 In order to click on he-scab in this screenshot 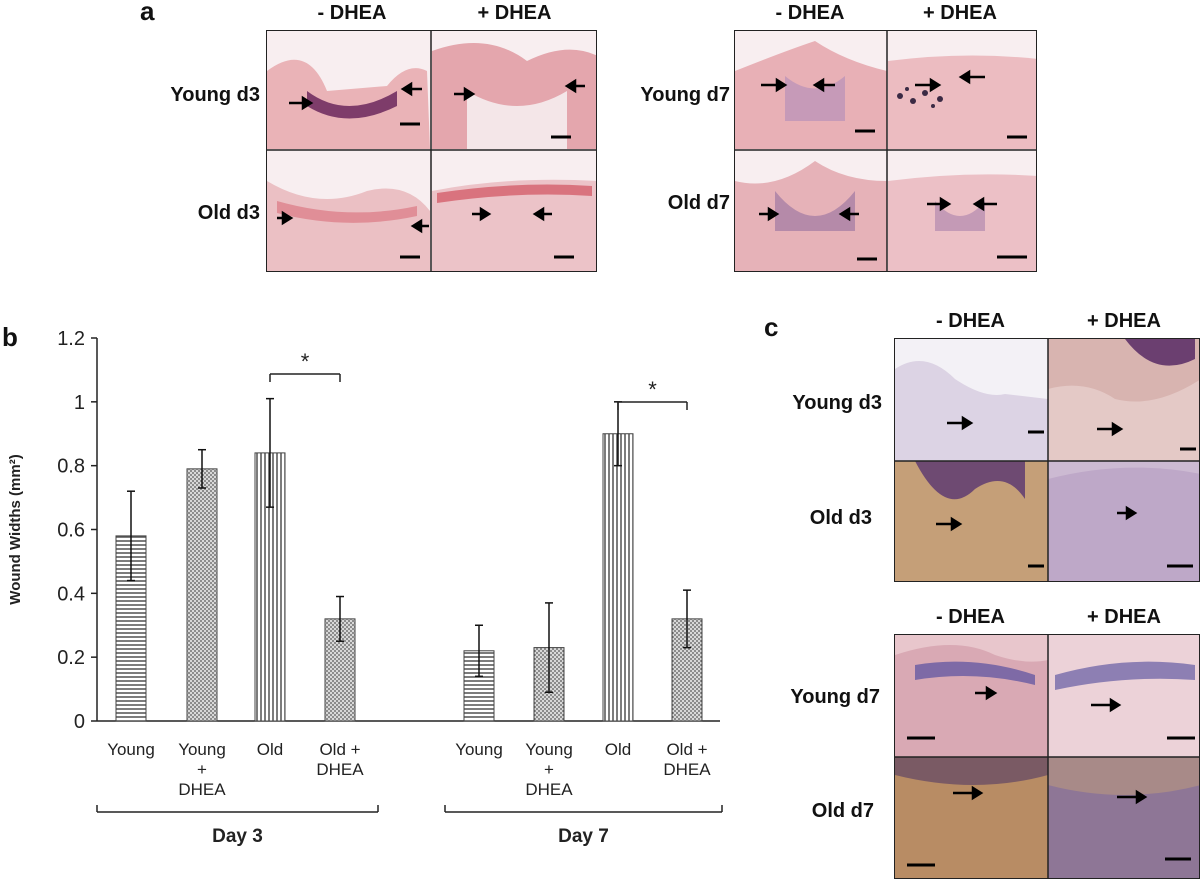, I will do `click(352, 105)`.